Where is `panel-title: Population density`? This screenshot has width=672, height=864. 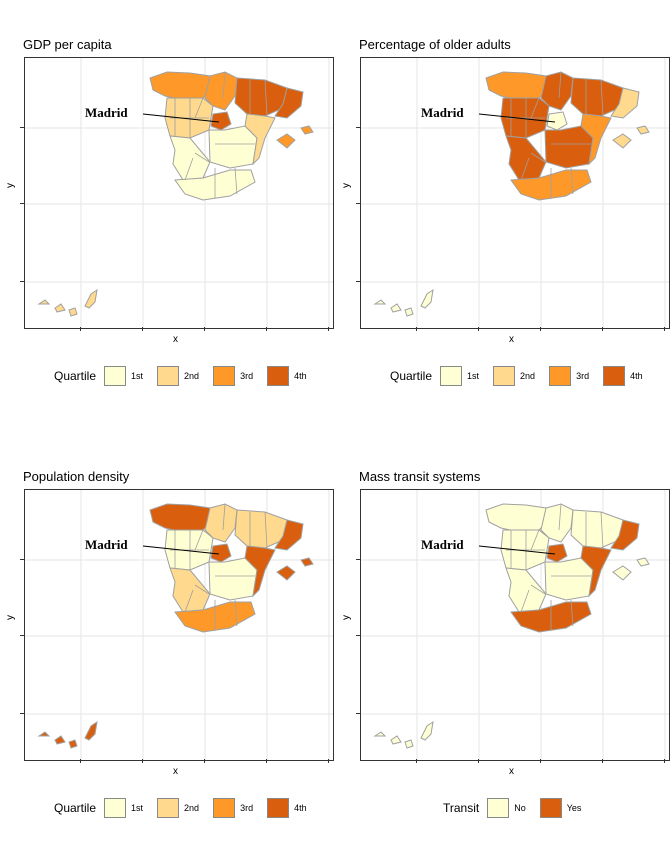
panel-title: Population density is located at coordinates (76, 476).